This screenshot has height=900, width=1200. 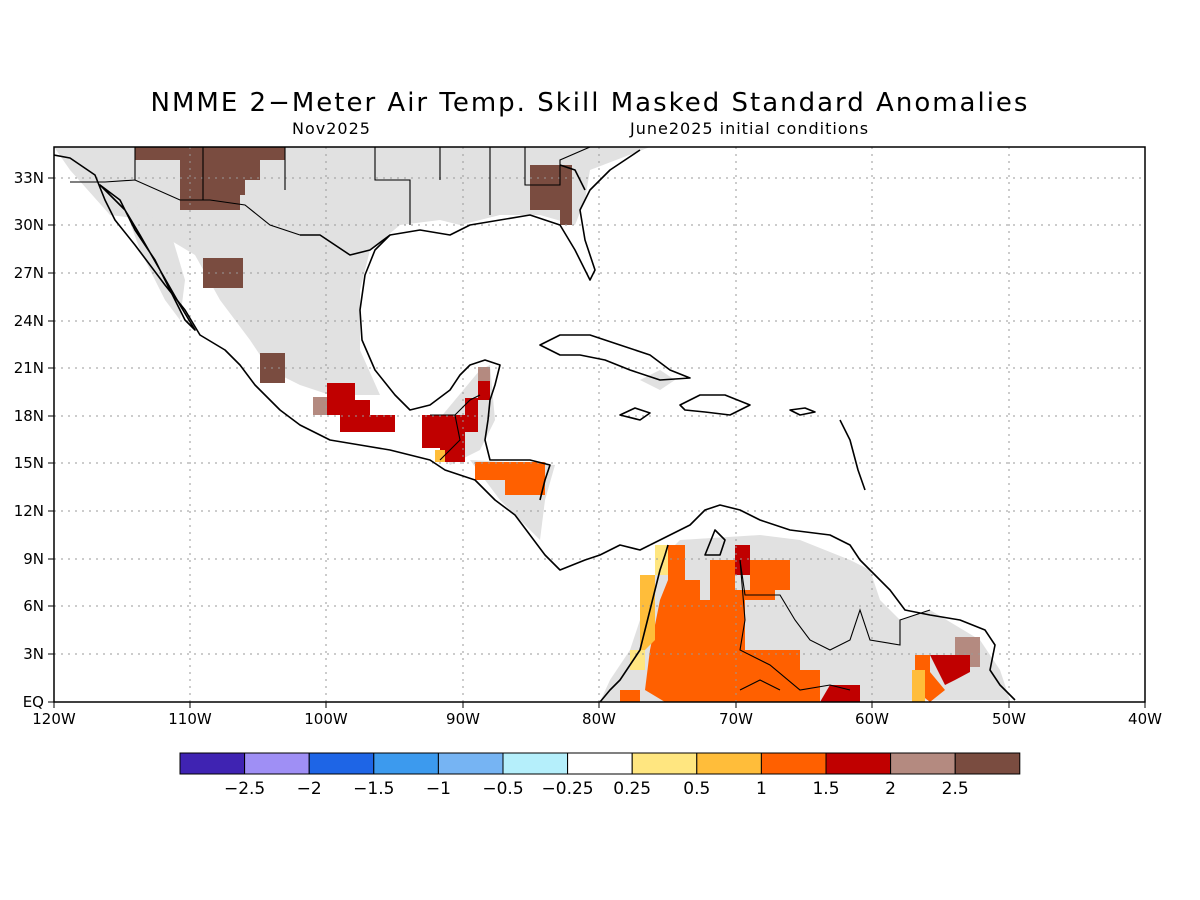 I want to click on lat-label: 18N, so click(x=29, y=416).